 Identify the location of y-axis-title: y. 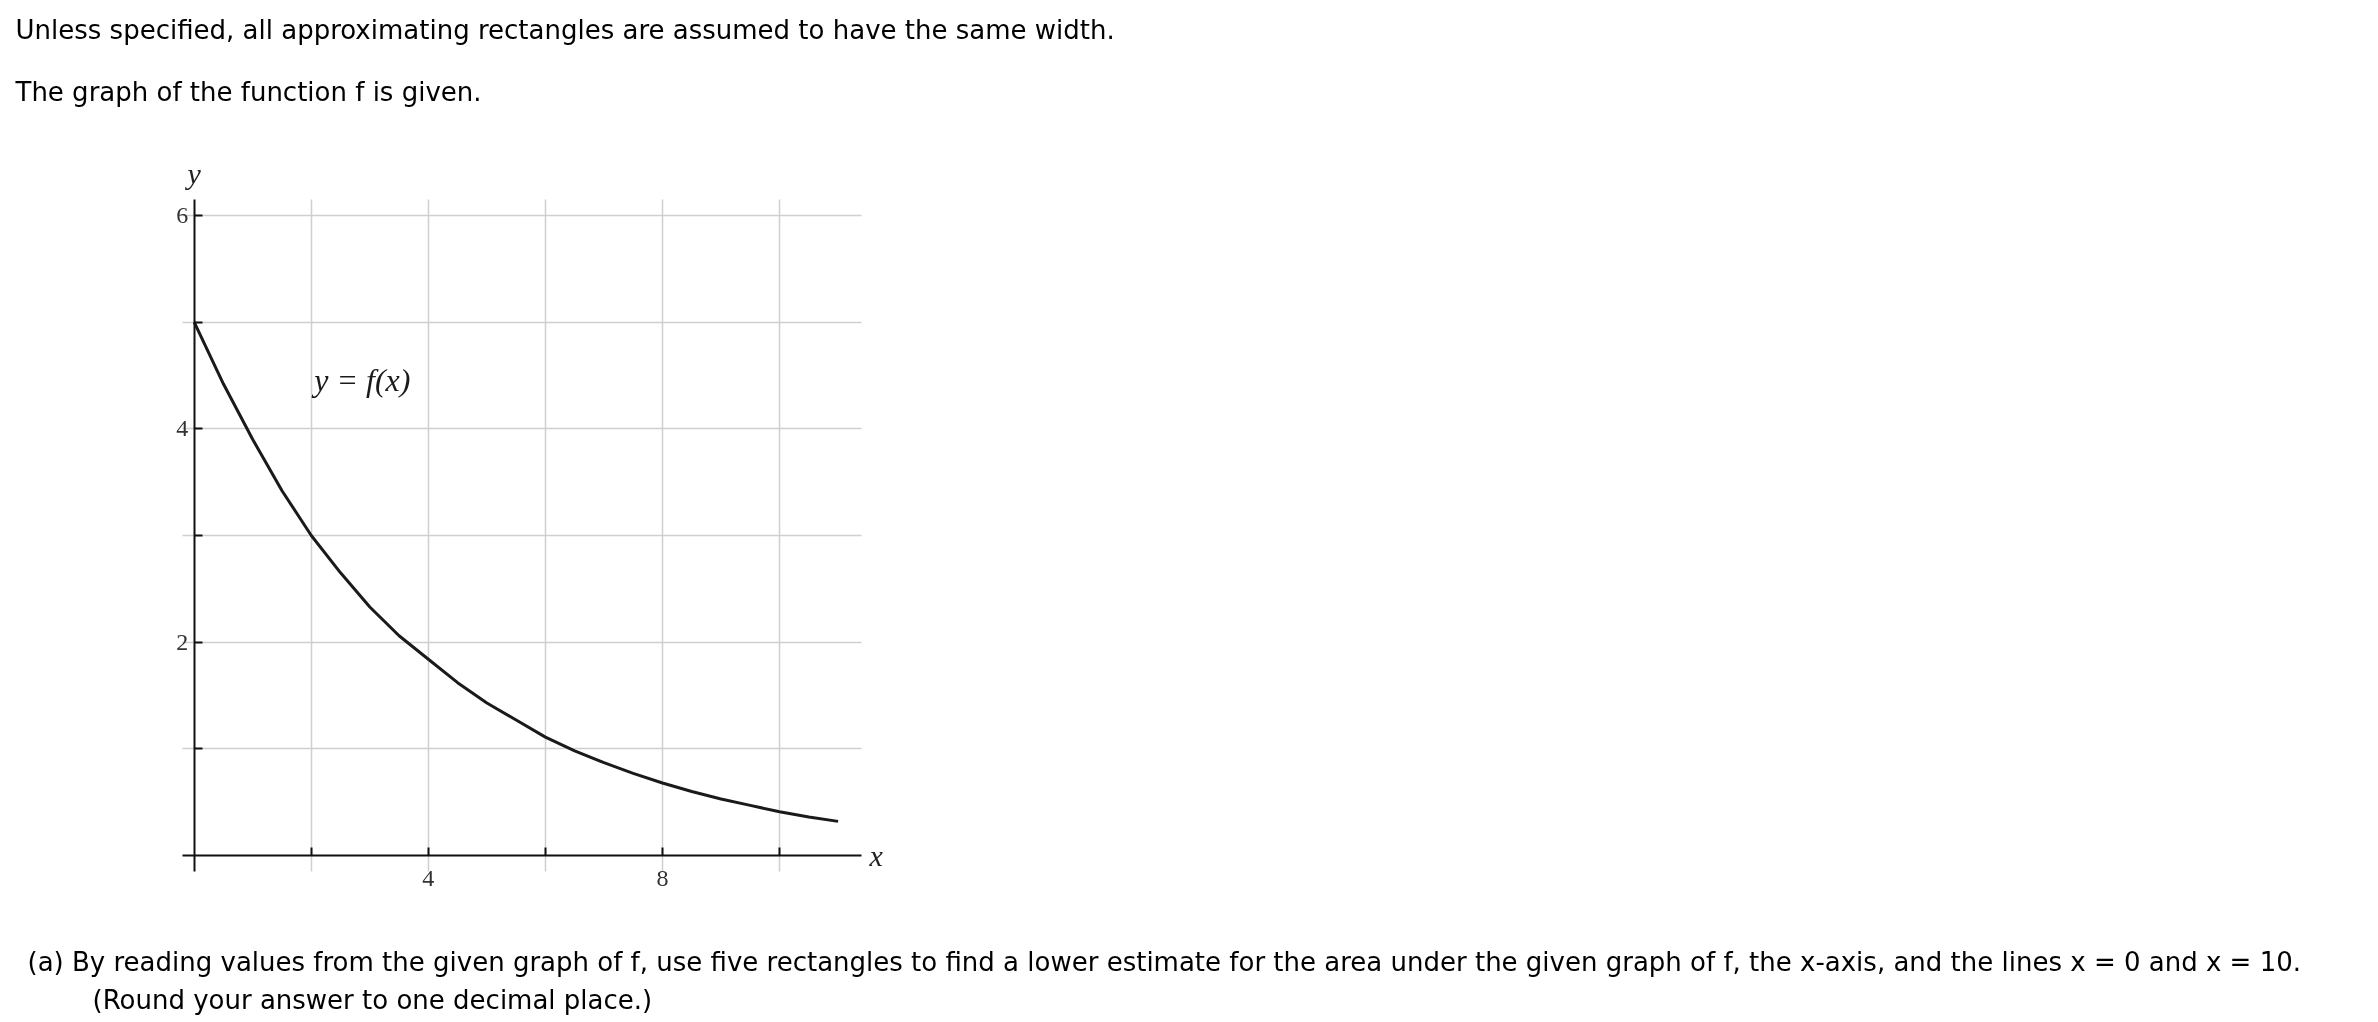
(193, 173).